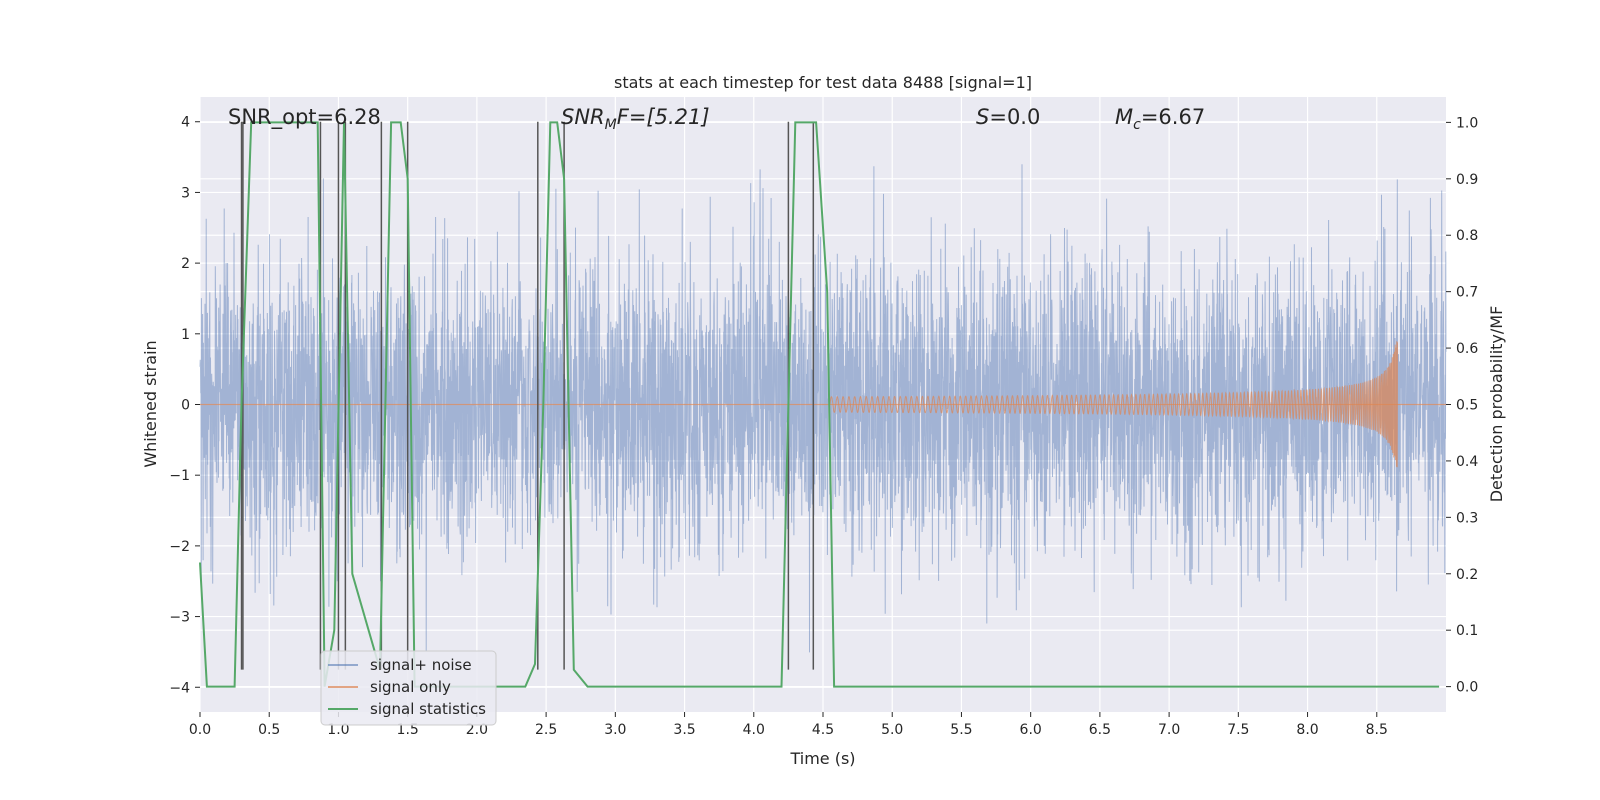  I want to click on s-value: =0.0, so click(1014, 117).